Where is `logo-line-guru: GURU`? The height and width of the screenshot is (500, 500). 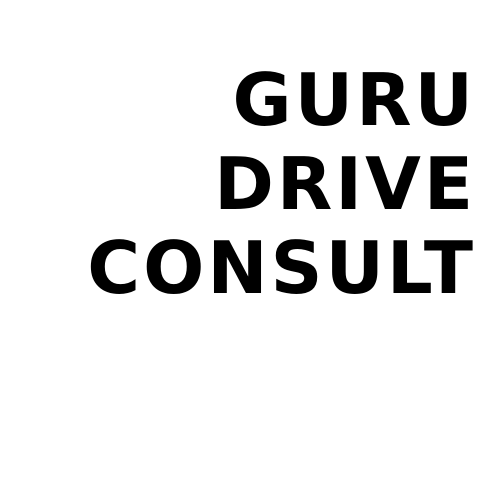 logo-line-guru: GURU is located at coordinates (354, 100).